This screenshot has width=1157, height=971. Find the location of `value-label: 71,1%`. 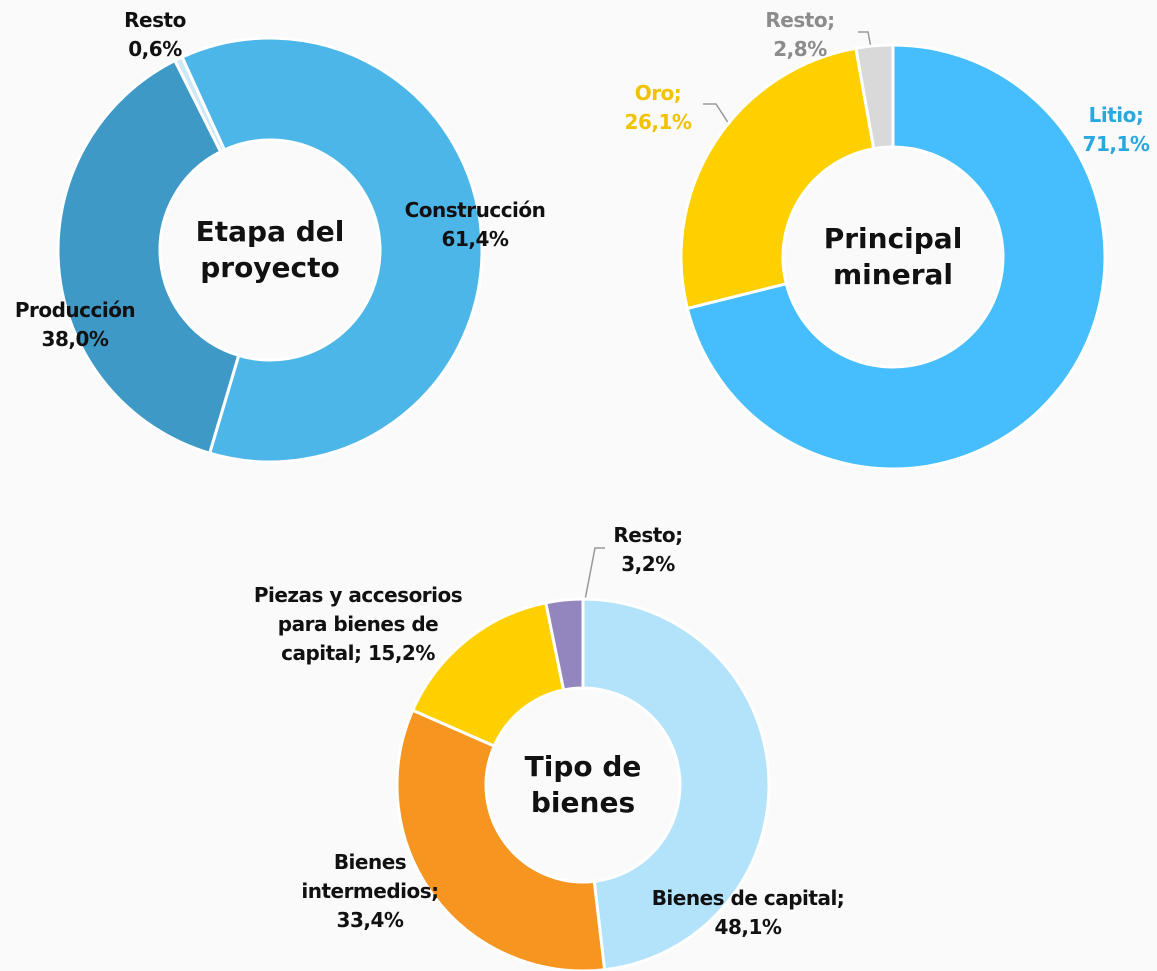

value-label: 71,1% is located at coordinates (1116, 144).